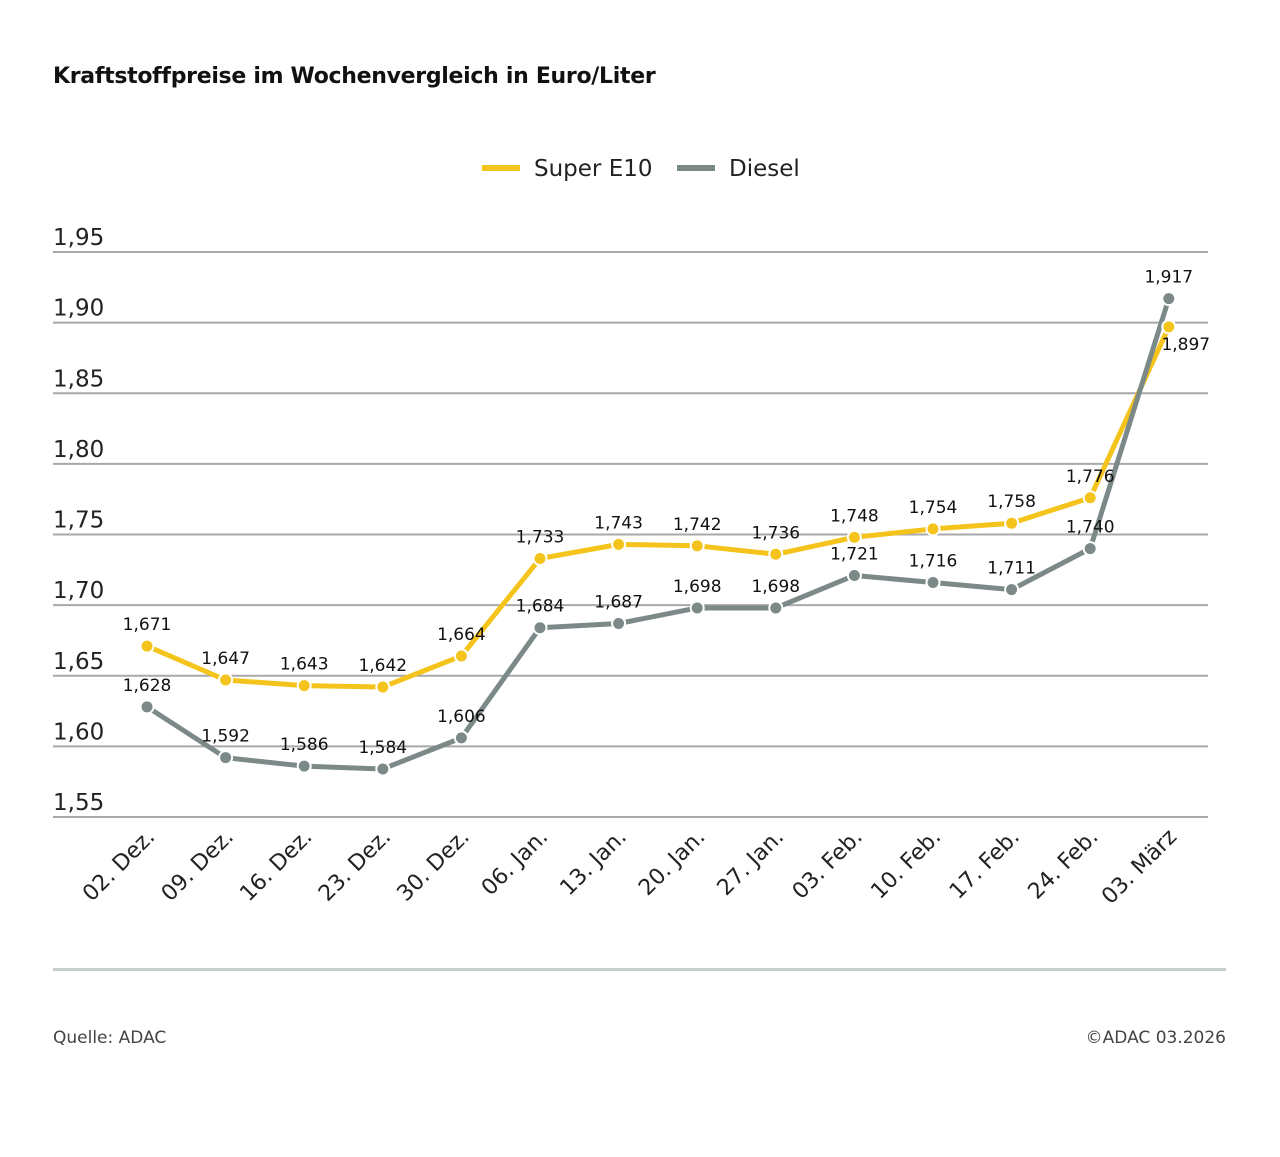 This screenshot has width=1280, height=1157. I want to click on x-tick-label: 27. Jan., so click(751, 863).